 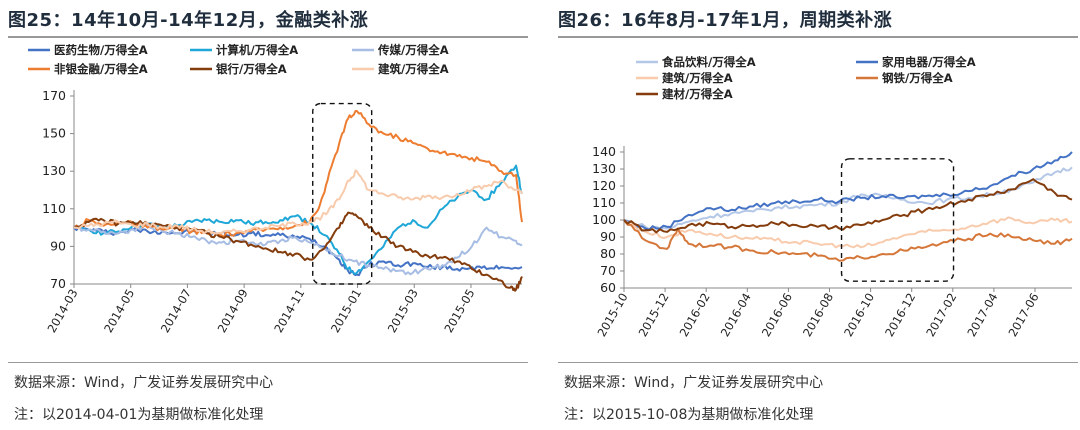 I want to click on legend-label: 家用电器/万得全A, so click(x=929, y=62).